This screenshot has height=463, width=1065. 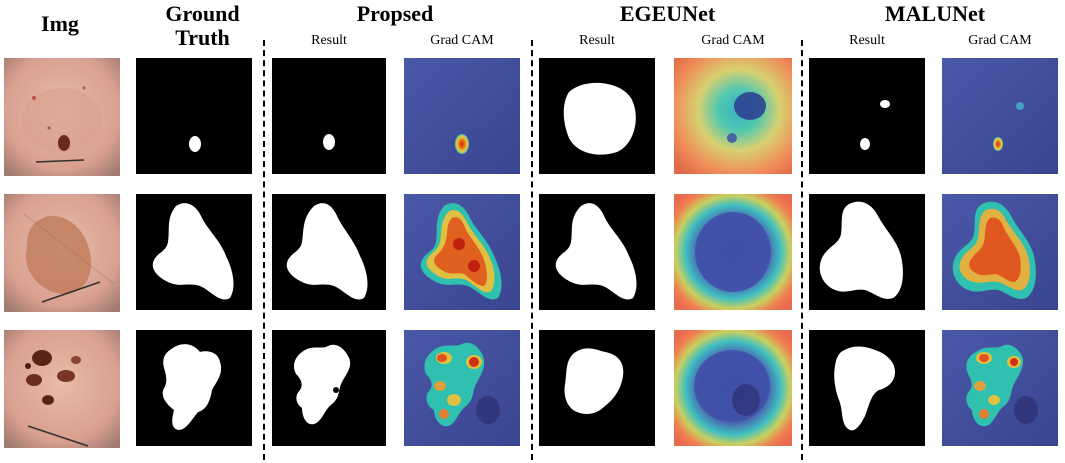 What do you see at coordinates (202, 13) in the screenshot?
I see `header-ground-truth-line1: Ground` at bounding box center [202, 13].